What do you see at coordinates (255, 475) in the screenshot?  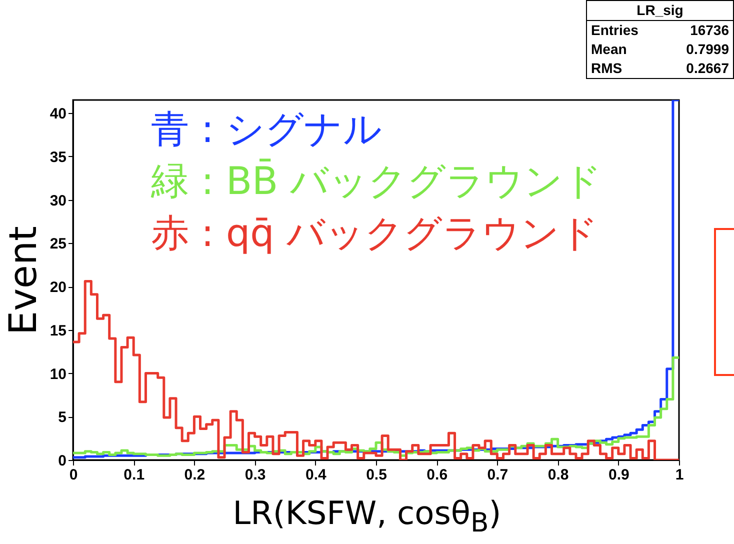 I see `x-tick-label: 0.3` at bounding box center [255, 475].